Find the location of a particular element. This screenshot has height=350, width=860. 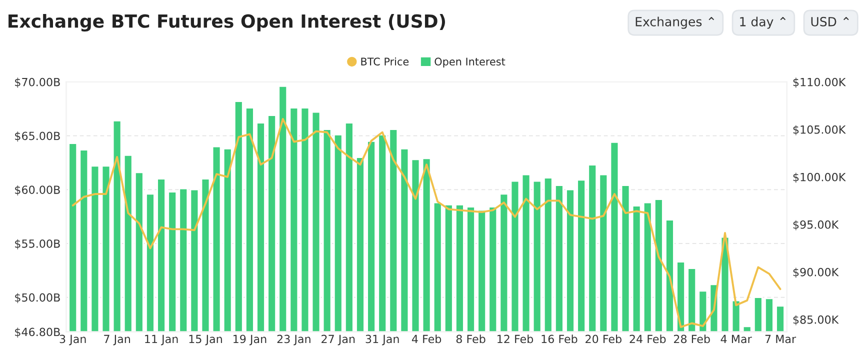

x-tick-label: 19 Jan is located at coordinates (250, 340).